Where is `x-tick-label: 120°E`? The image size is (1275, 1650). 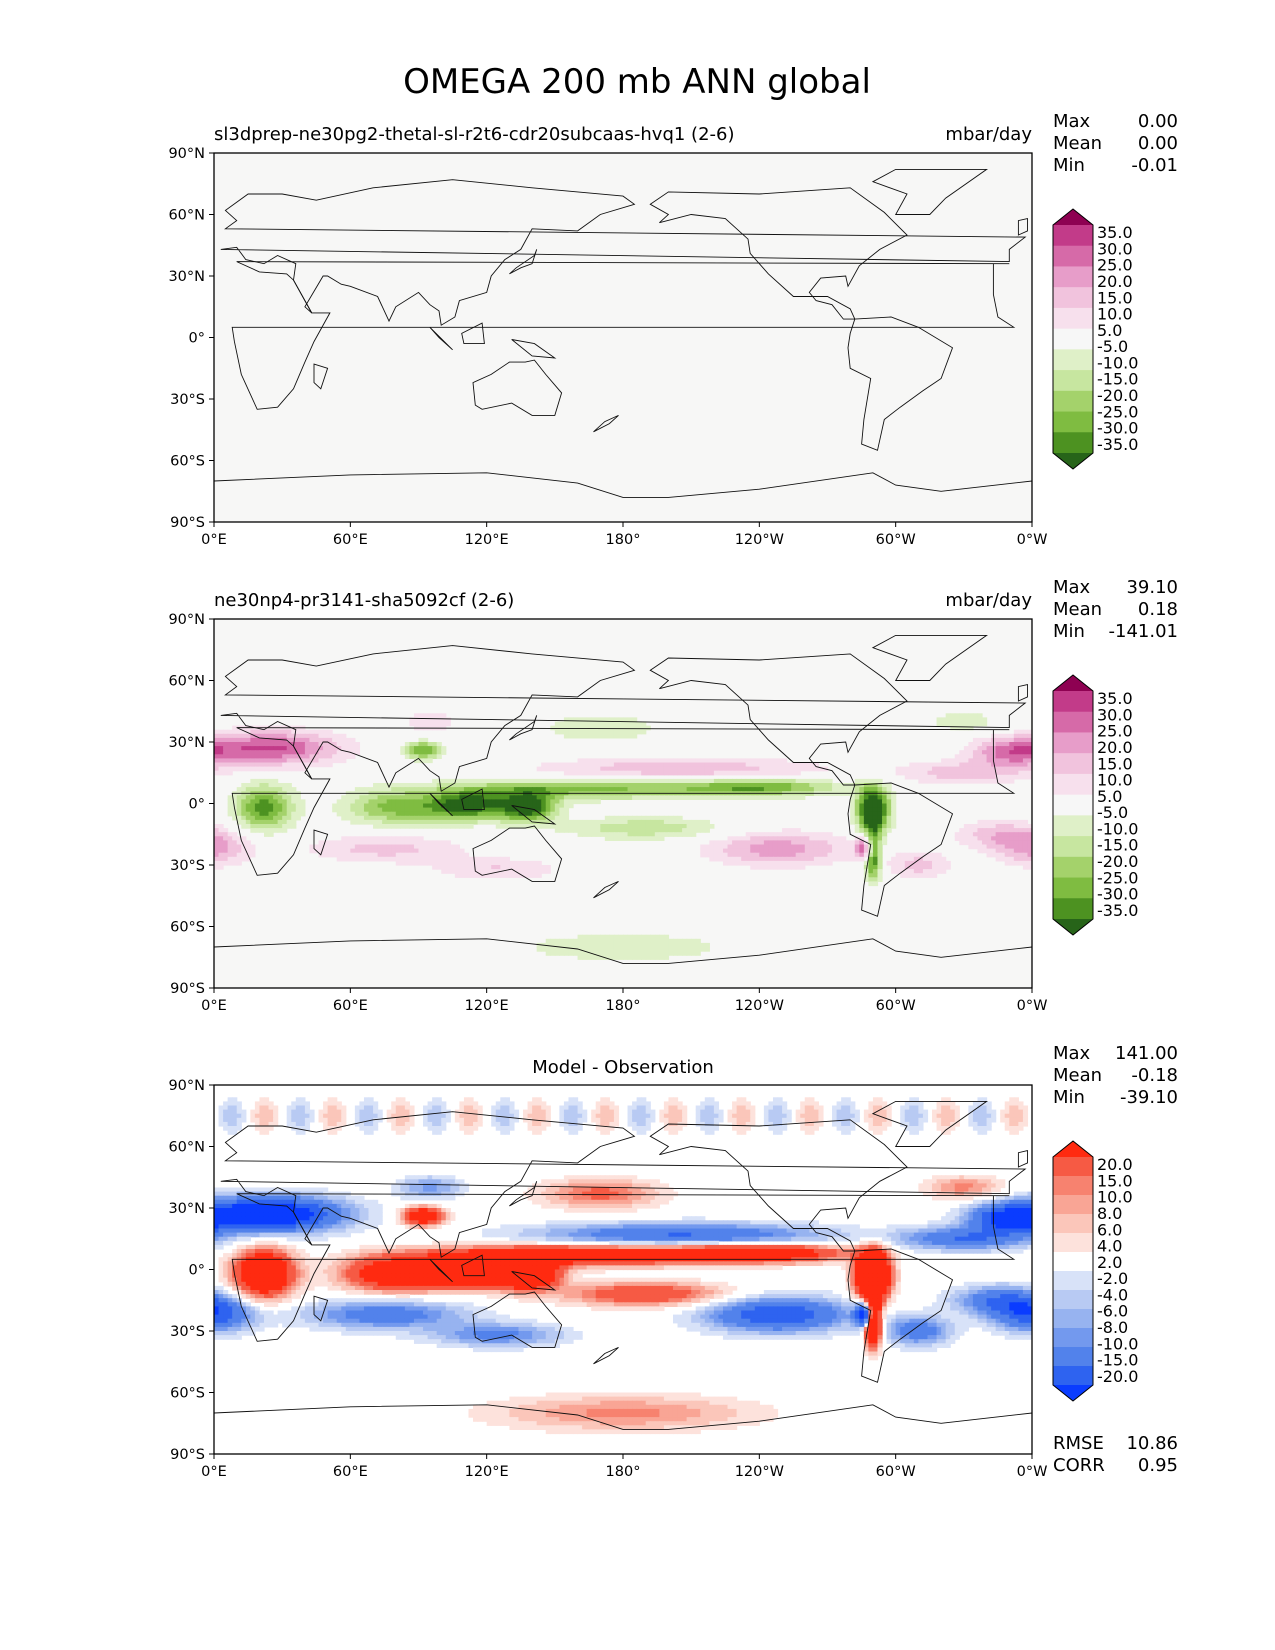
x-tick-label: 120°E is located at coordinates (487, 1006).